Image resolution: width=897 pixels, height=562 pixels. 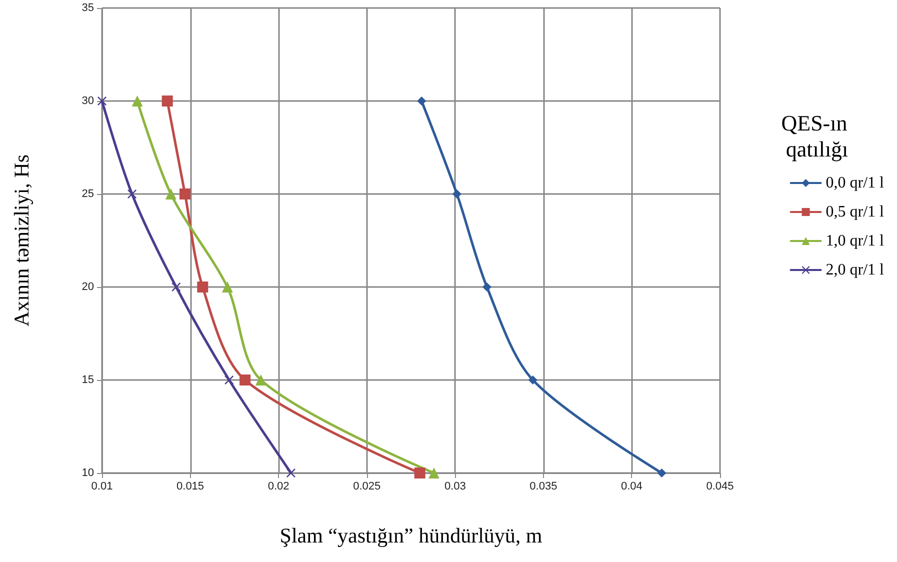 I want to click on y-tick-label: 35, so click(x=88, y=8).